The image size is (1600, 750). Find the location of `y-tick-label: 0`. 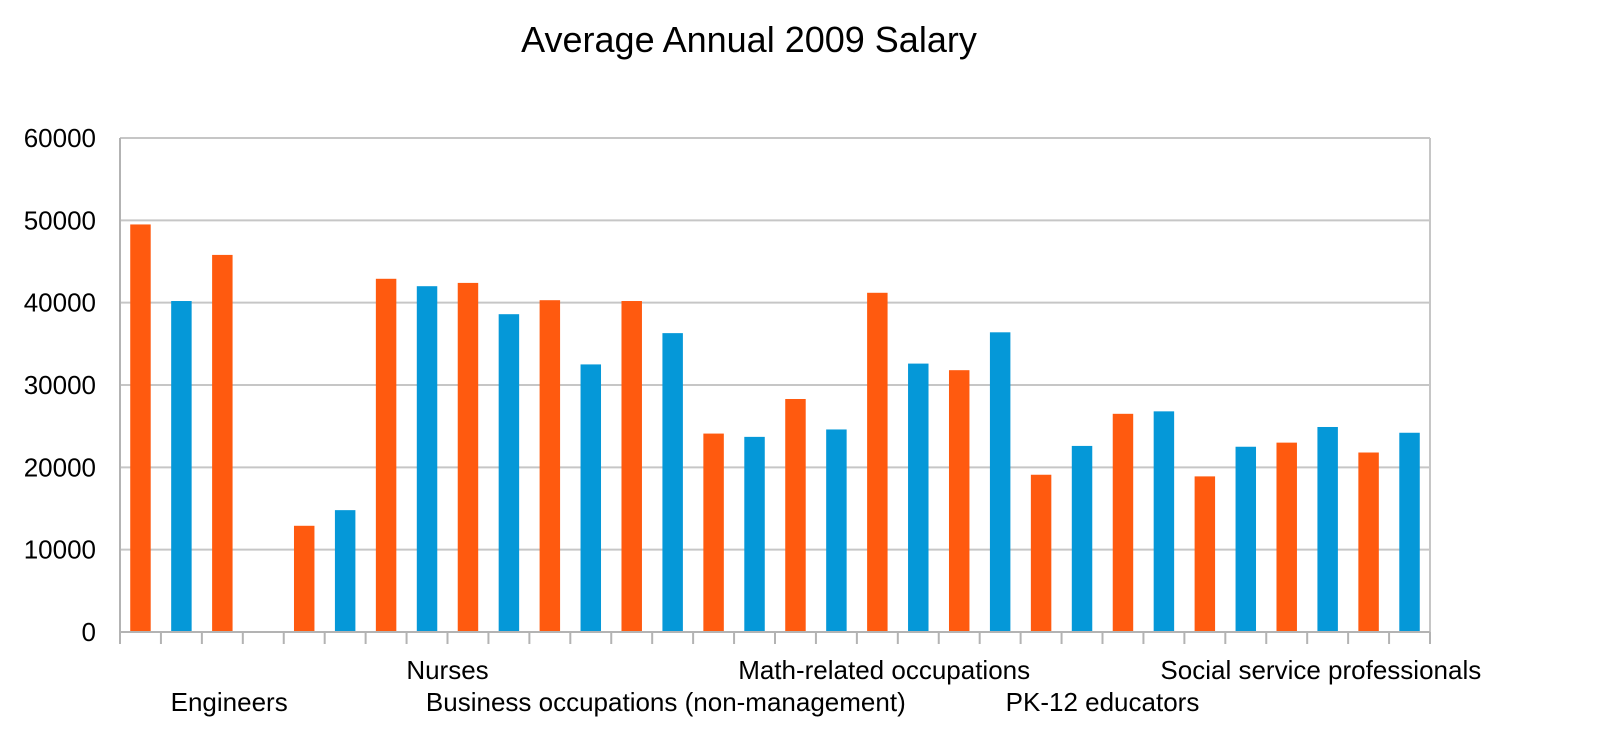

y-tick-label: 0 is located at coordinates (89, 632).